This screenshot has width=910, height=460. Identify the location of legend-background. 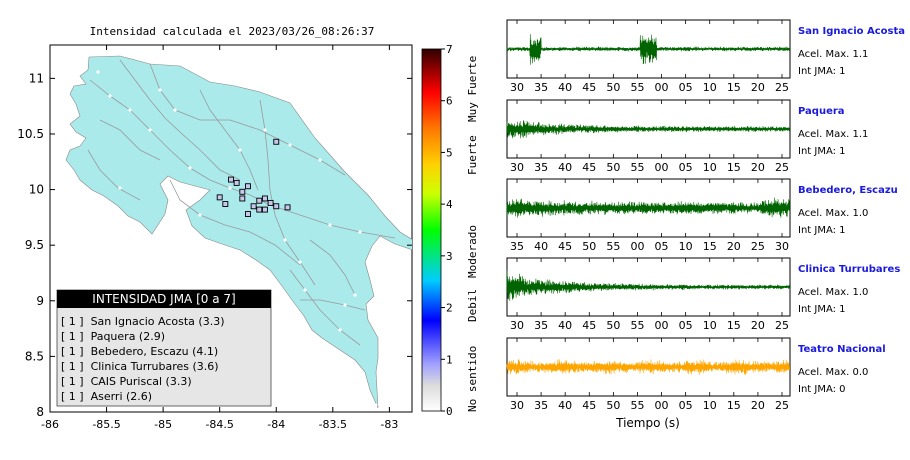
(164, 348).